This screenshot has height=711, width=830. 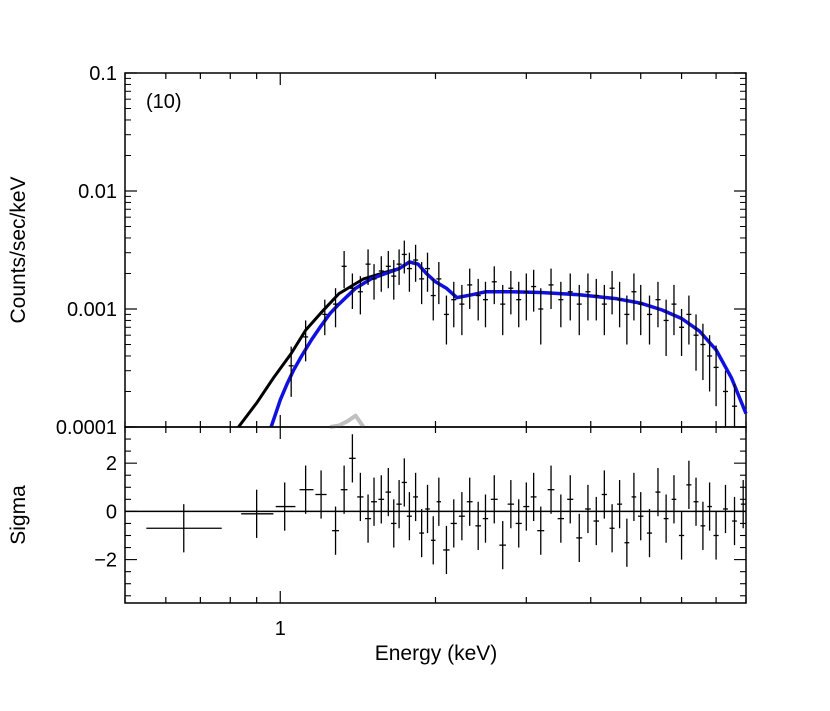 I want to click on top-data-points, so click(x=513, y=333).